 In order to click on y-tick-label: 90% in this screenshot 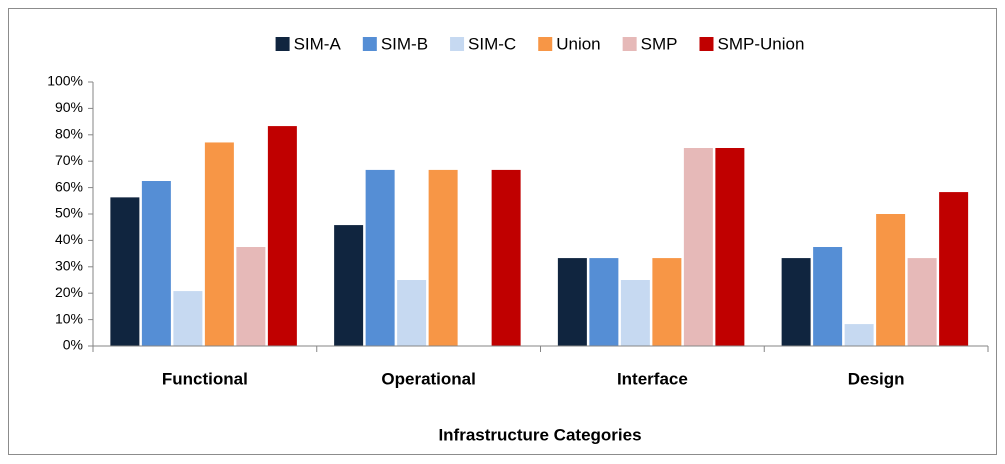, I will do `click(69, 107)`.